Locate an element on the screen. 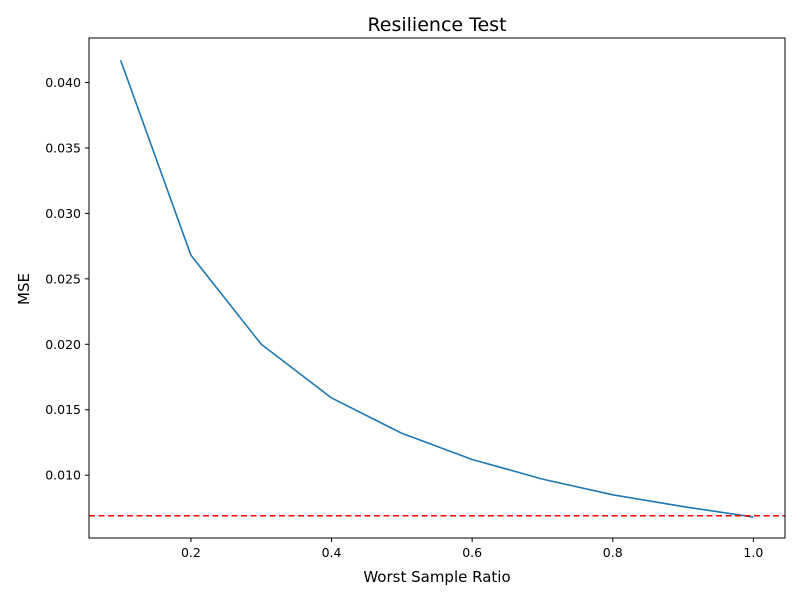  x-tick-label: 1.0 is located at coordinates (753, 552).